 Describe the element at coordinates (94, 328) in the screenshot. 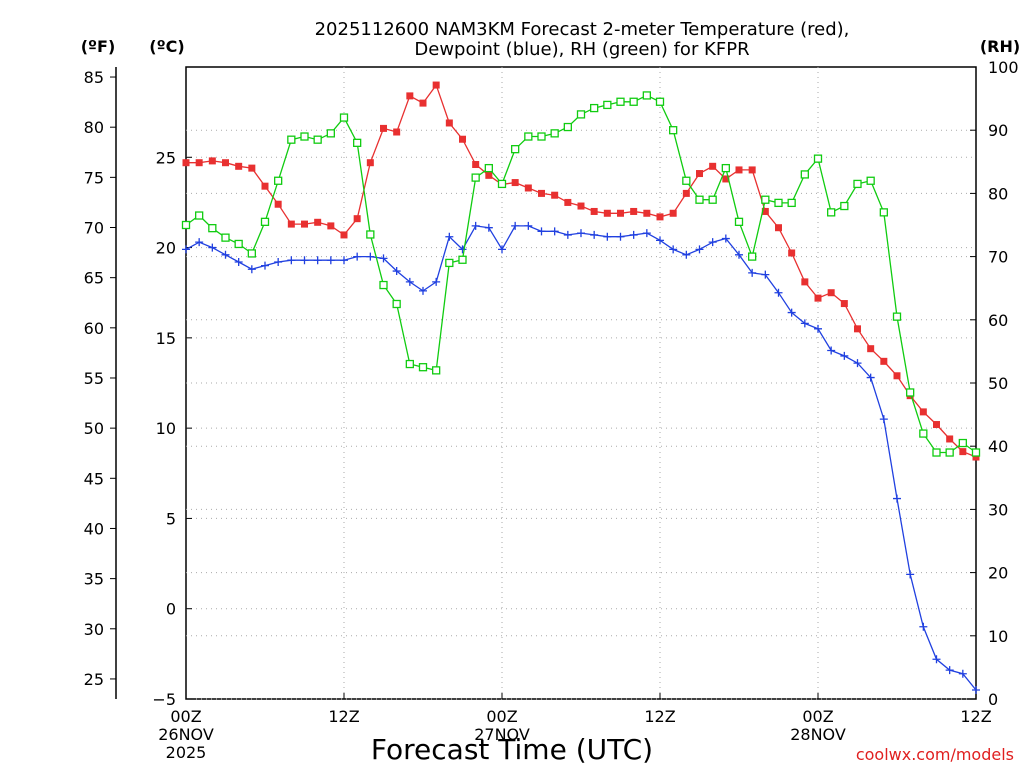

I see `fahrenheit-tick-label: 60` at that location.